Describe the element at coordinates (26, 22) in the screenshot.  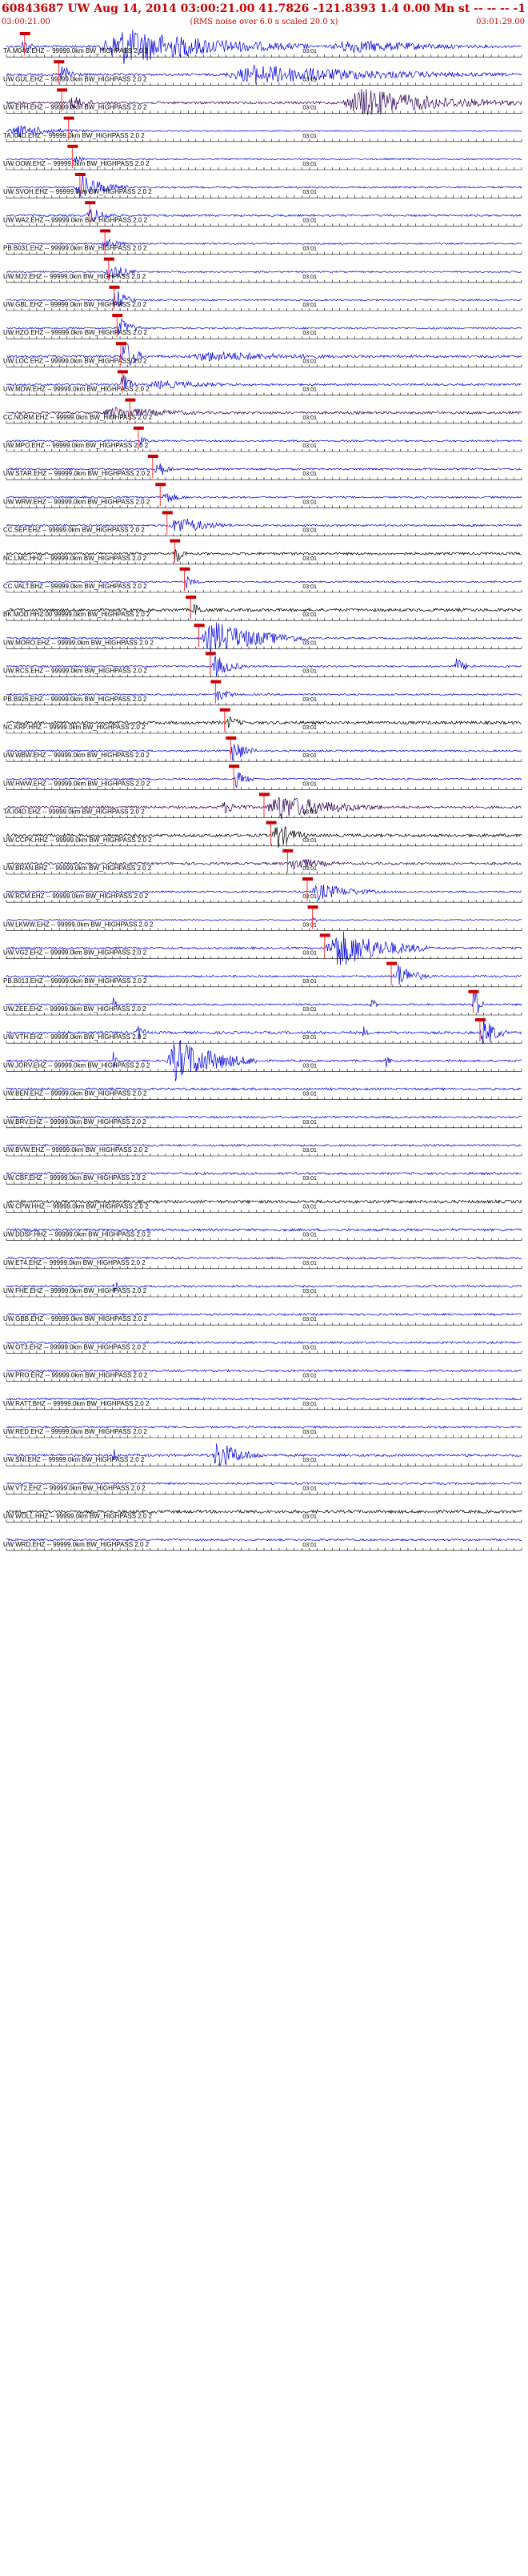
I see `start-time-label: 03:00:21.00` at that location.